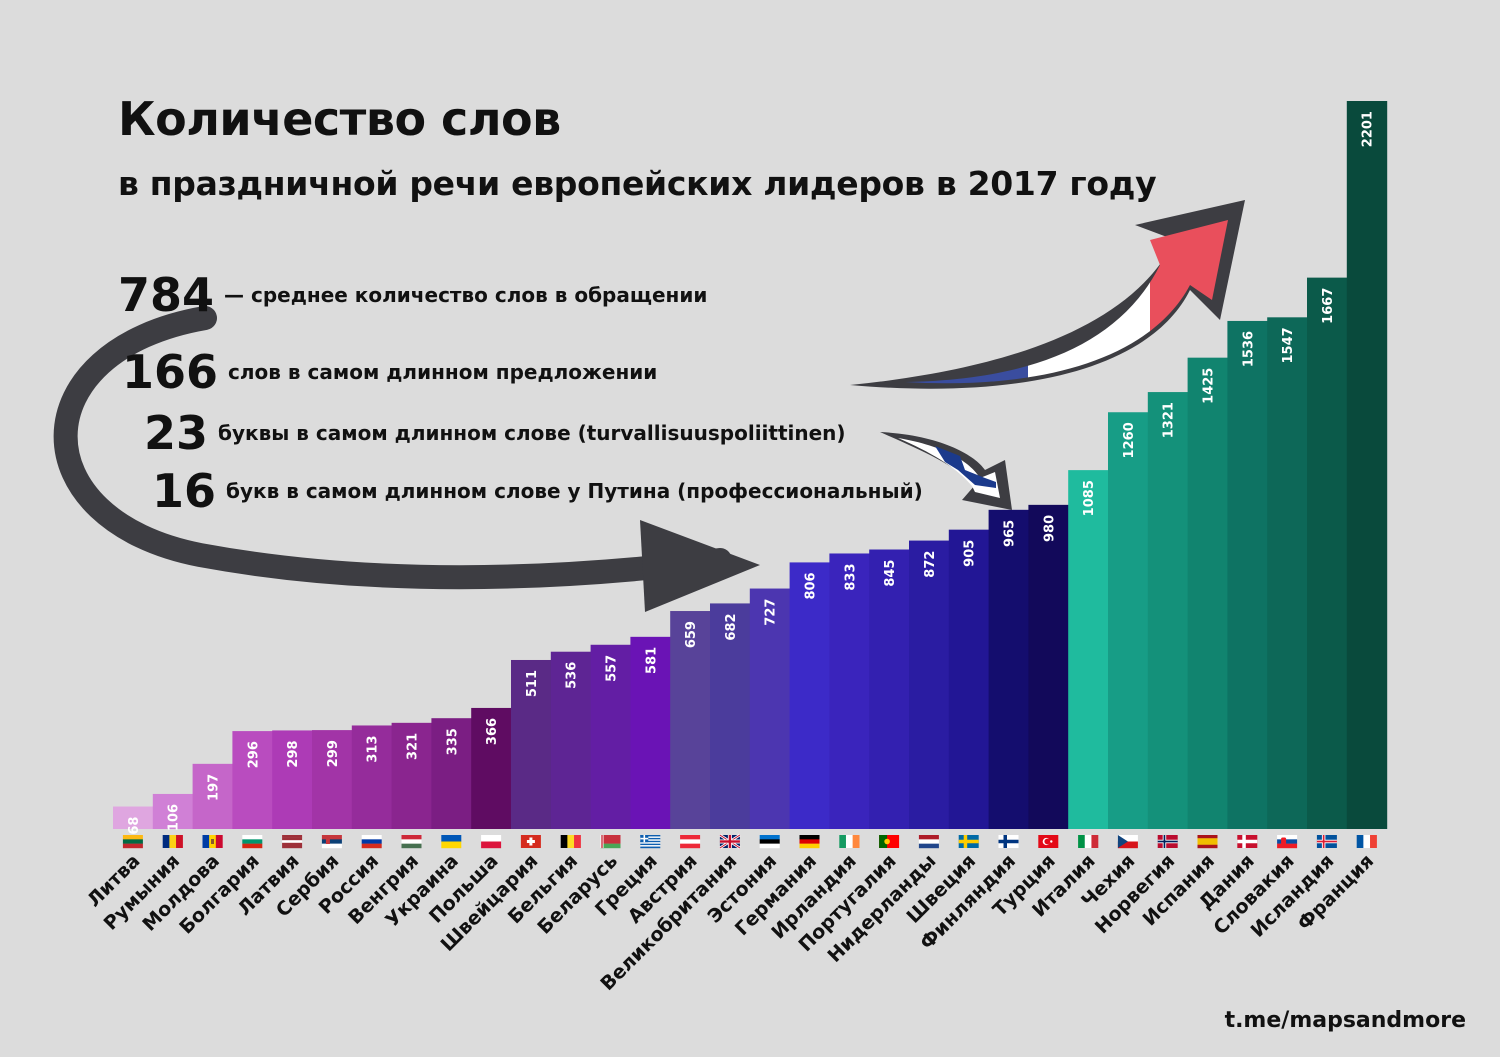 The height and width of the screenshot is (1057, 1500). What do you see at coordinates (530, 841) in the screenshot?
I see `switzerland-flag-icon` at bounding box center [530, 841].